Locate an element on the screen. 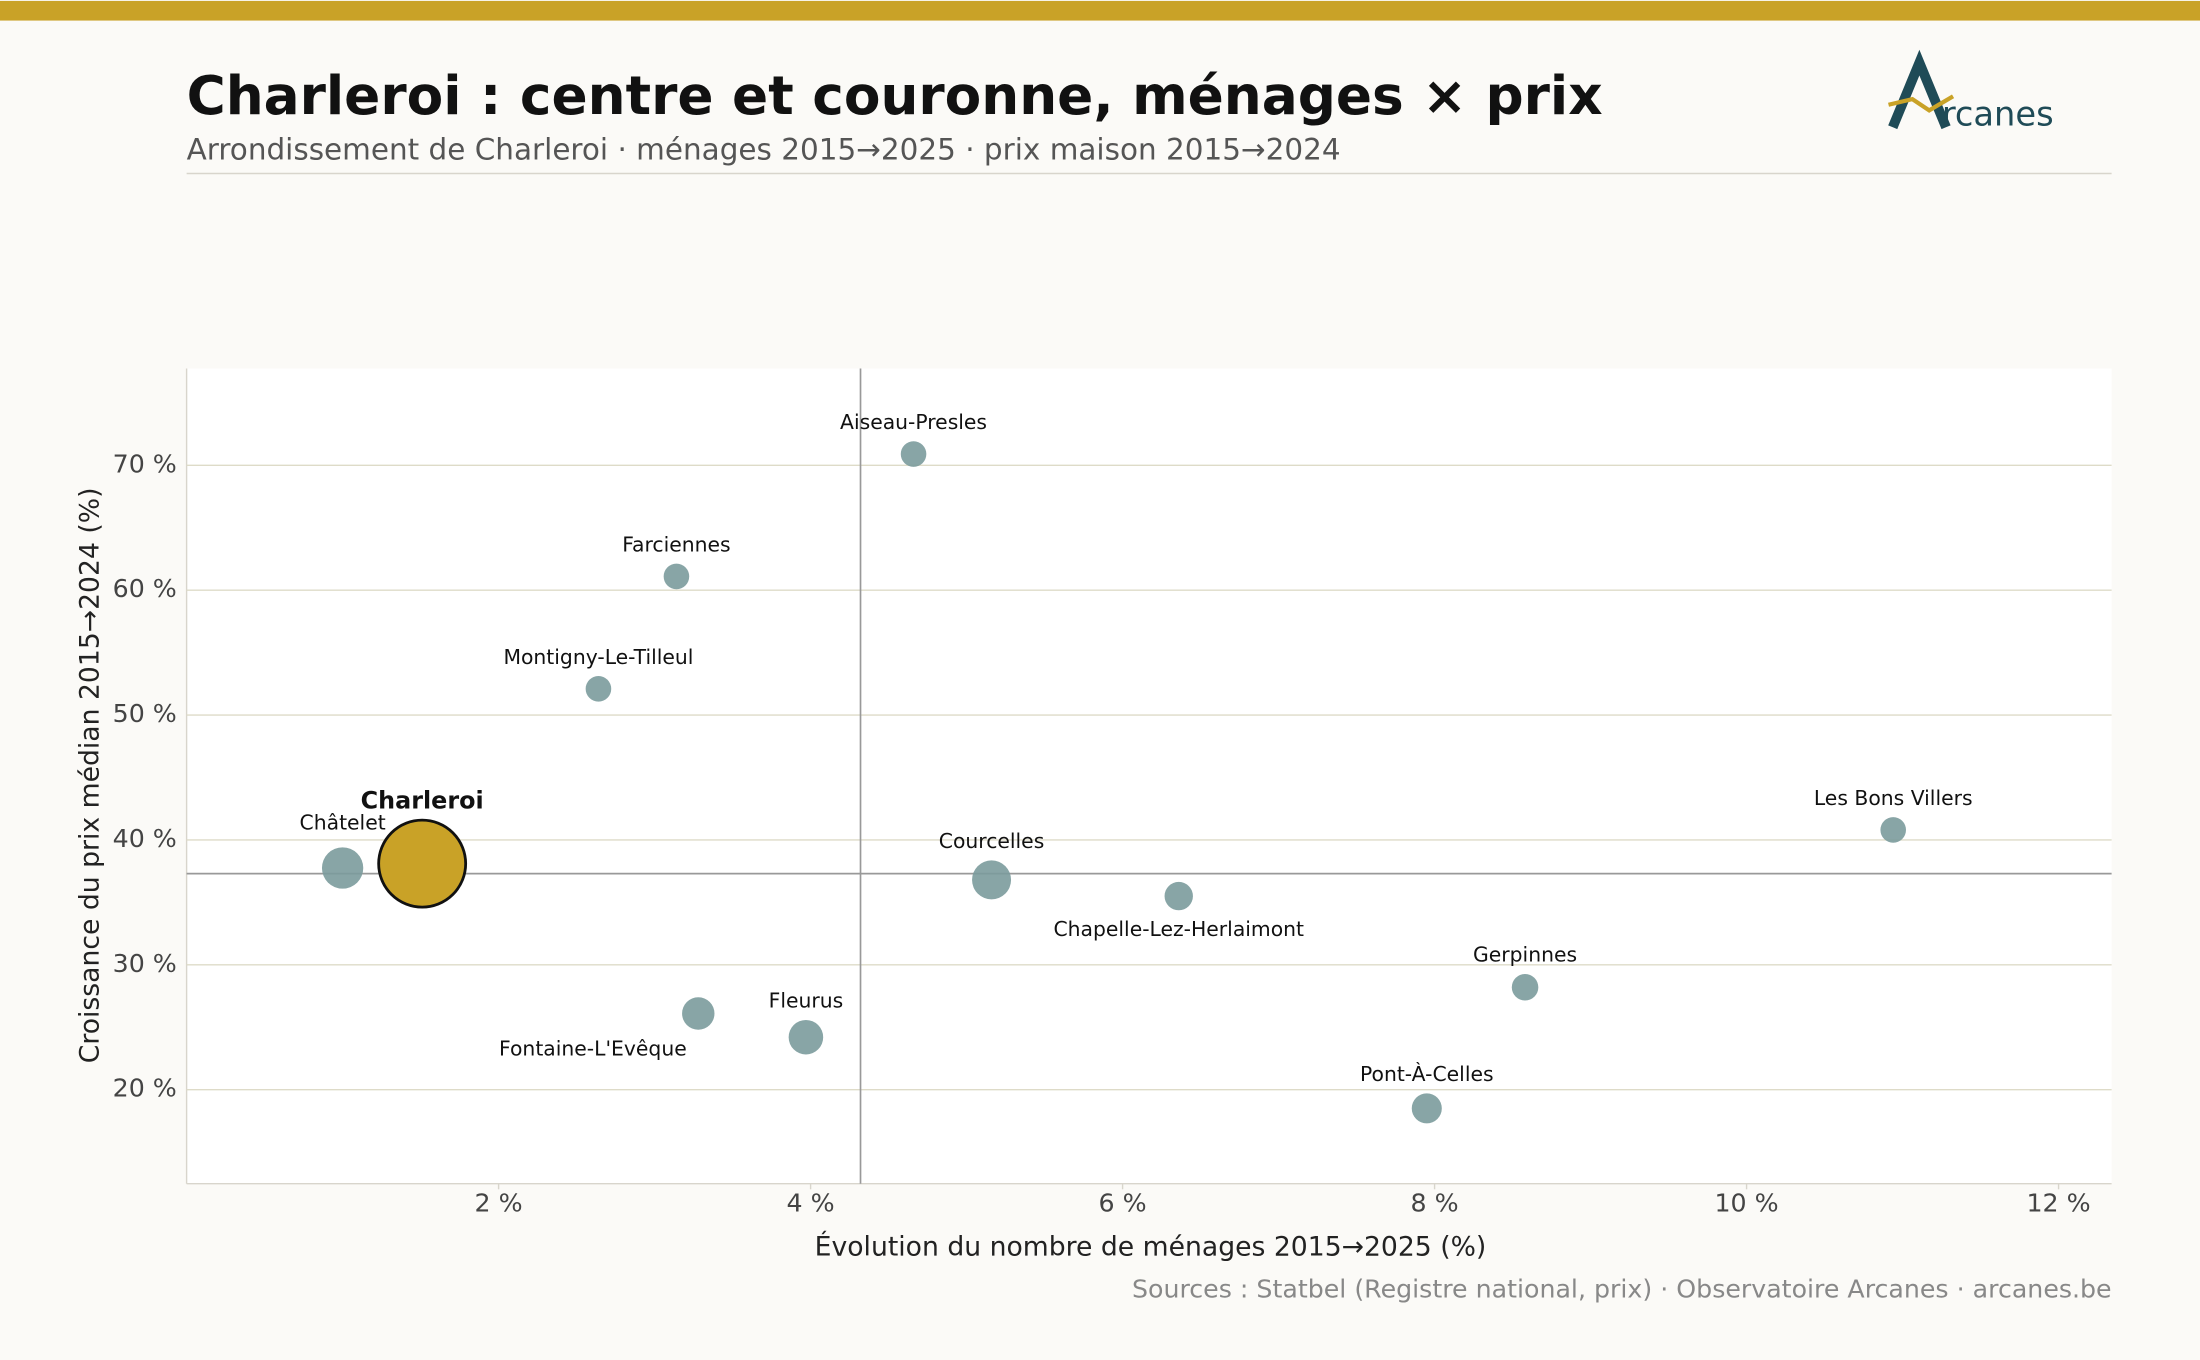 The height and width of the screenshot is (1360, 2200). bubble-label: Châtelet is located at coordinates (343, 823).